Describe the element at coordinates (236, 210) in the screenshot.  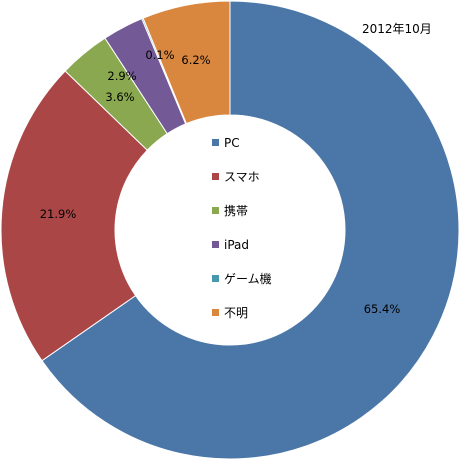
I see `legend-label-2: 携帯` at that location.